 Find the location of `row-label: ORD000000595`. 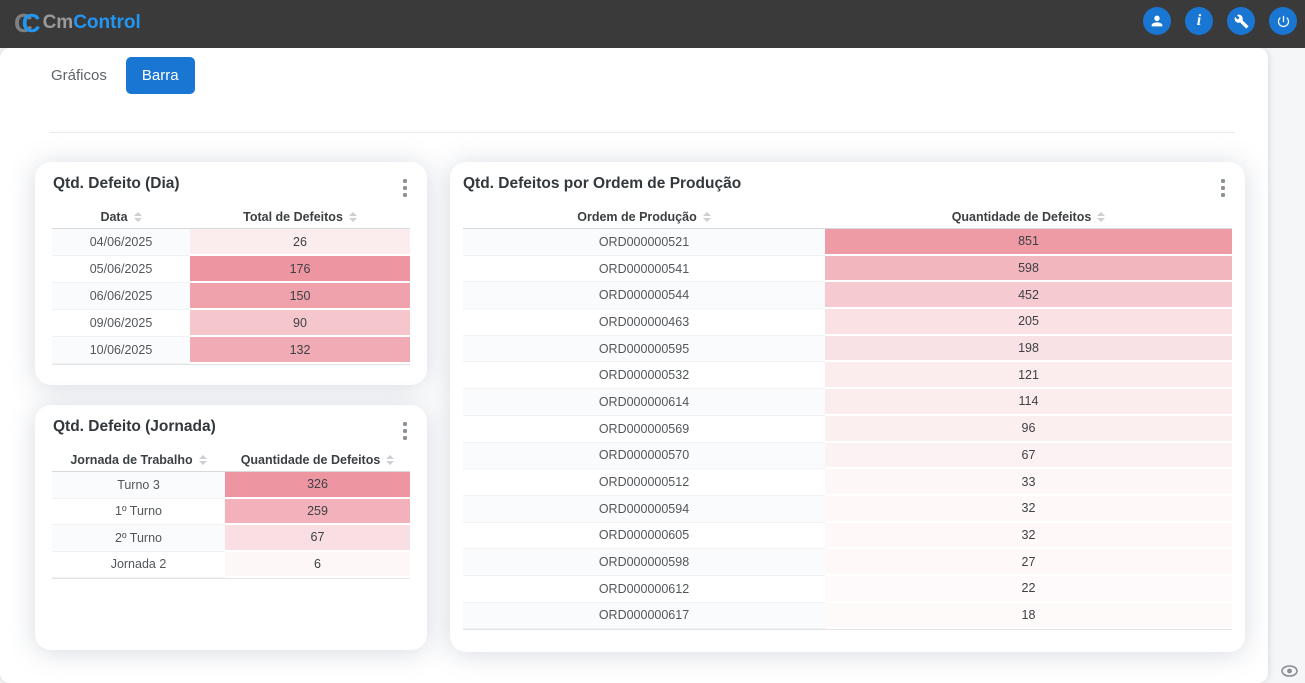

row-label: ORD000000595 is located at coordinates (644, 349).